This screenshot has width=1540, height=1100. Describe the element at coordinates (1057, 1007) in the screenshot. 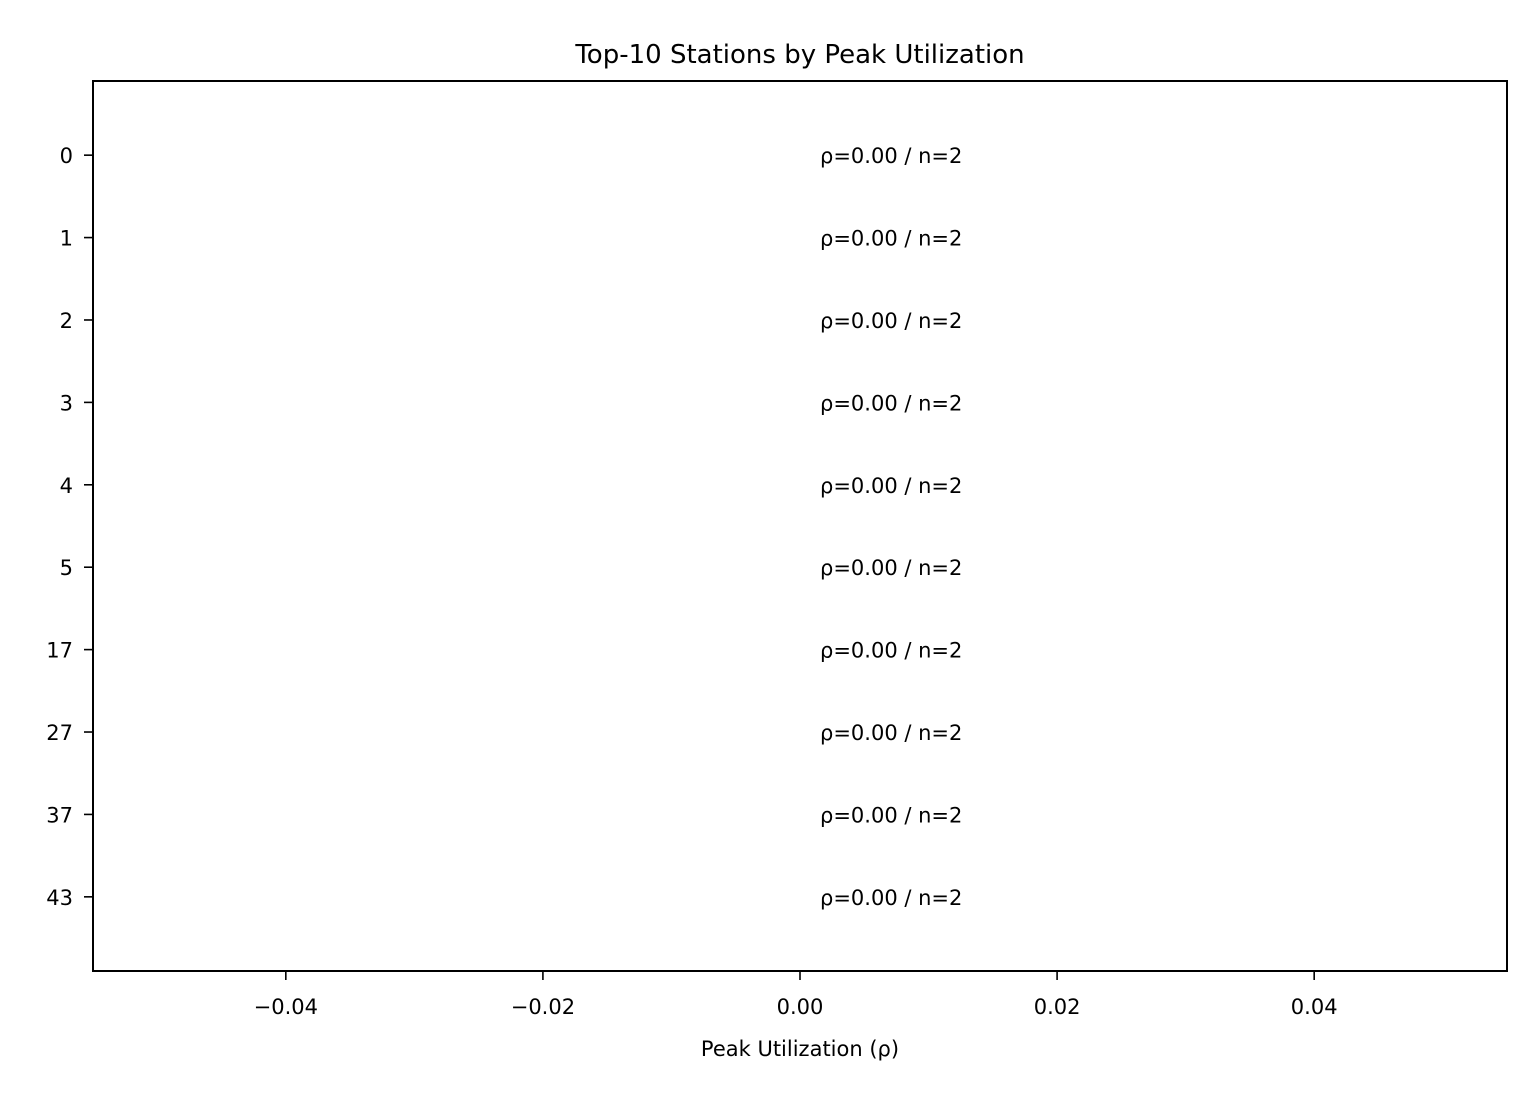

I see `x-tick-label: 0.02` at that location.